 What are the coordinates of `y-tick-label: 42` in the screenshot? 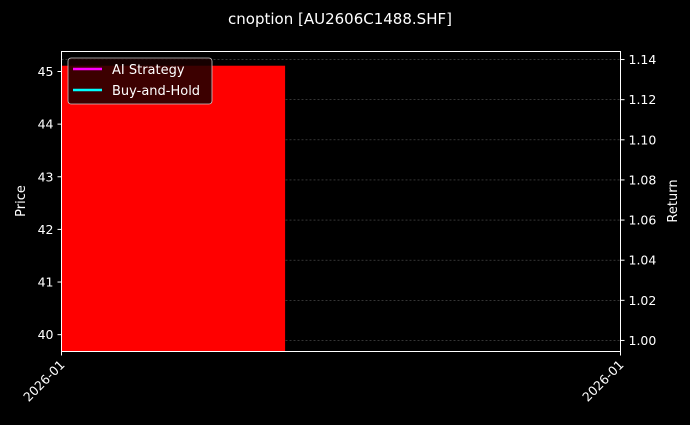 It's located at (46, 229).